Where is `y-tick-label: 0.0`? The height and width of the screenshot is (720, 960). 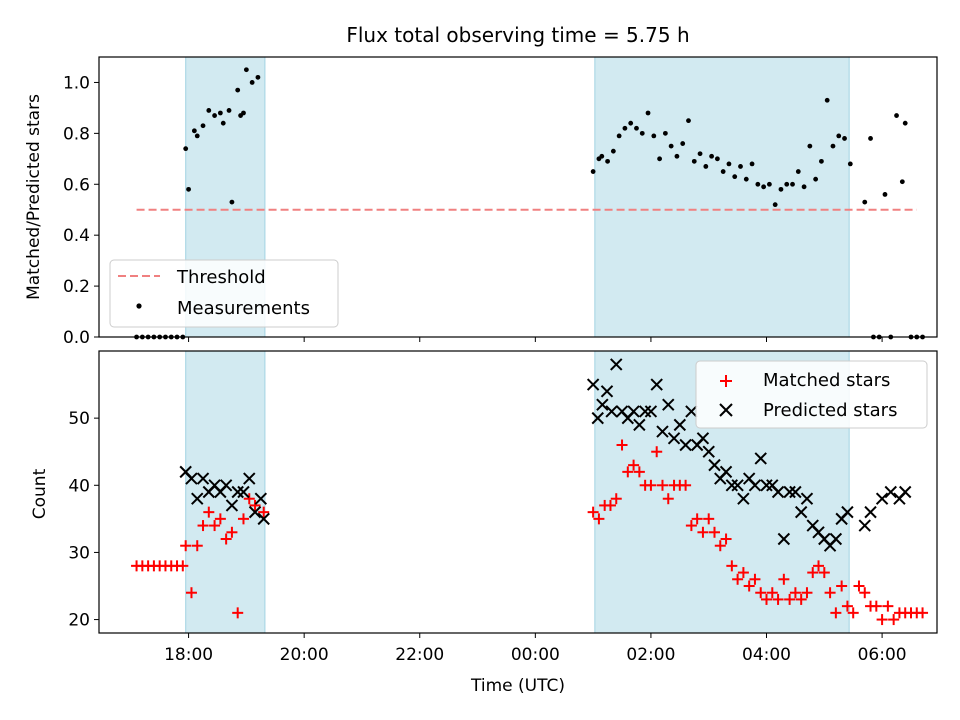
y-tick-label: 0.0 is located at coordinates (76, 338).